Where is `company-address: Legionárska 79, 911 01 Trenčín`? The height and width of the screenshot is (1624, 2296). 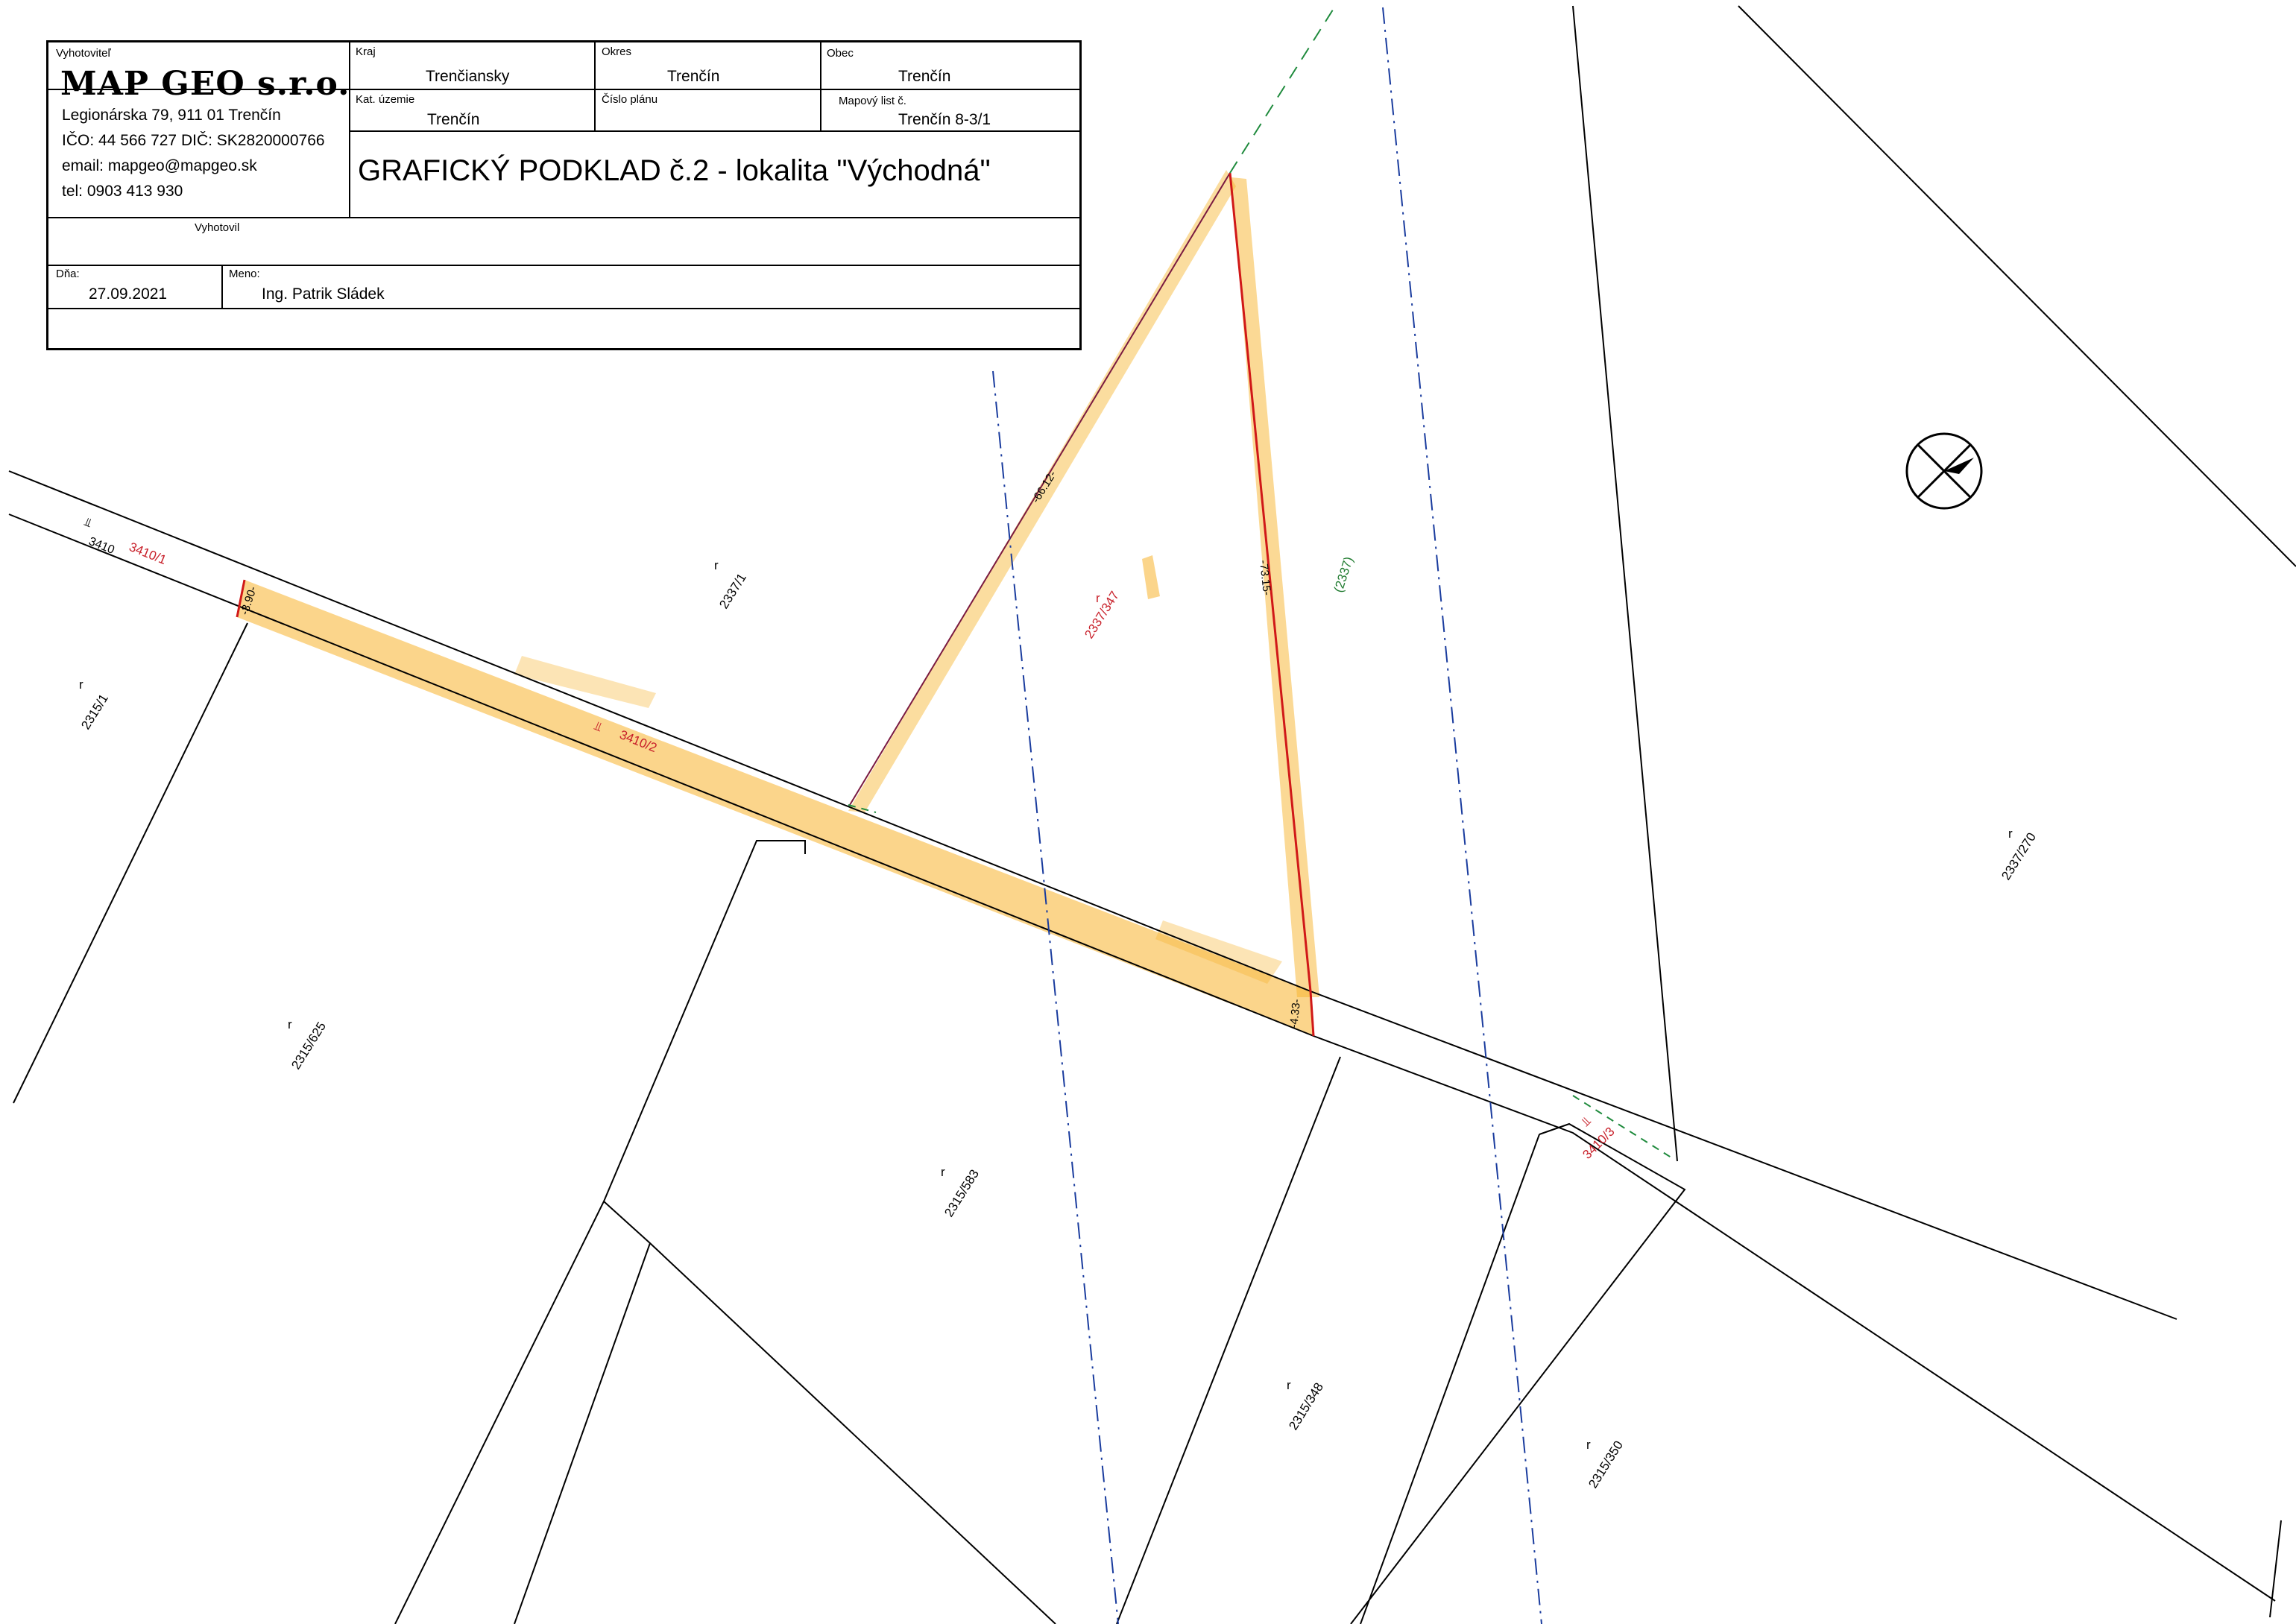 company-address: Legionárska 79, 911 01 Trenčín is located at coordinates (171, 115).